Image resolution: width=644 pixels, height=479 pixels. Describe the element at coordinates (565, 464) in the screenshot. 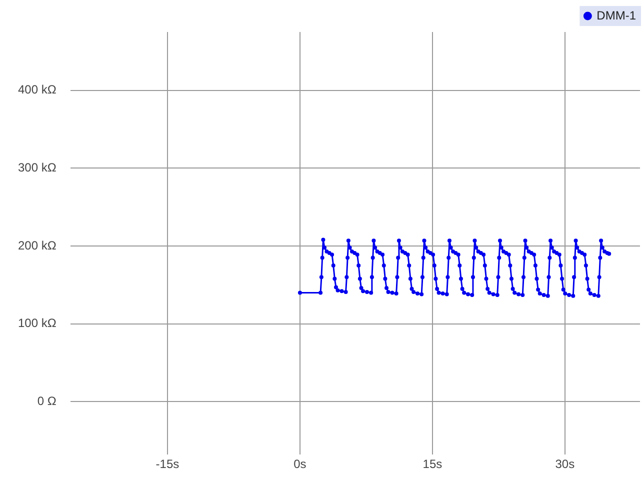

I see `x-tick-label: 30s` at that location.